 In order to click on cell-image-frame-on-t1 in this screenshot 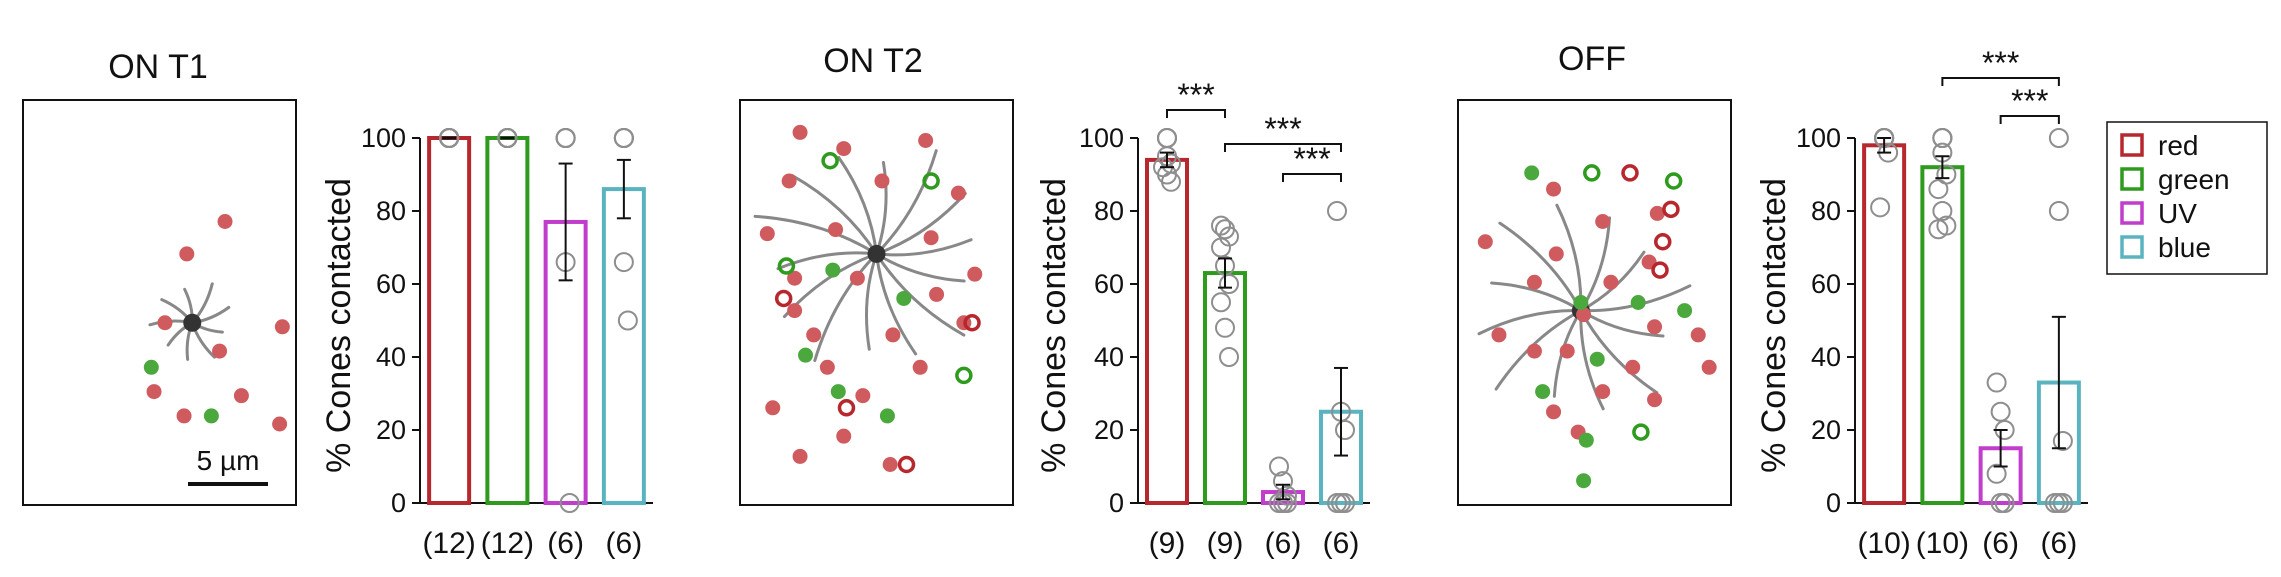, I will do `click(159, 302)`.